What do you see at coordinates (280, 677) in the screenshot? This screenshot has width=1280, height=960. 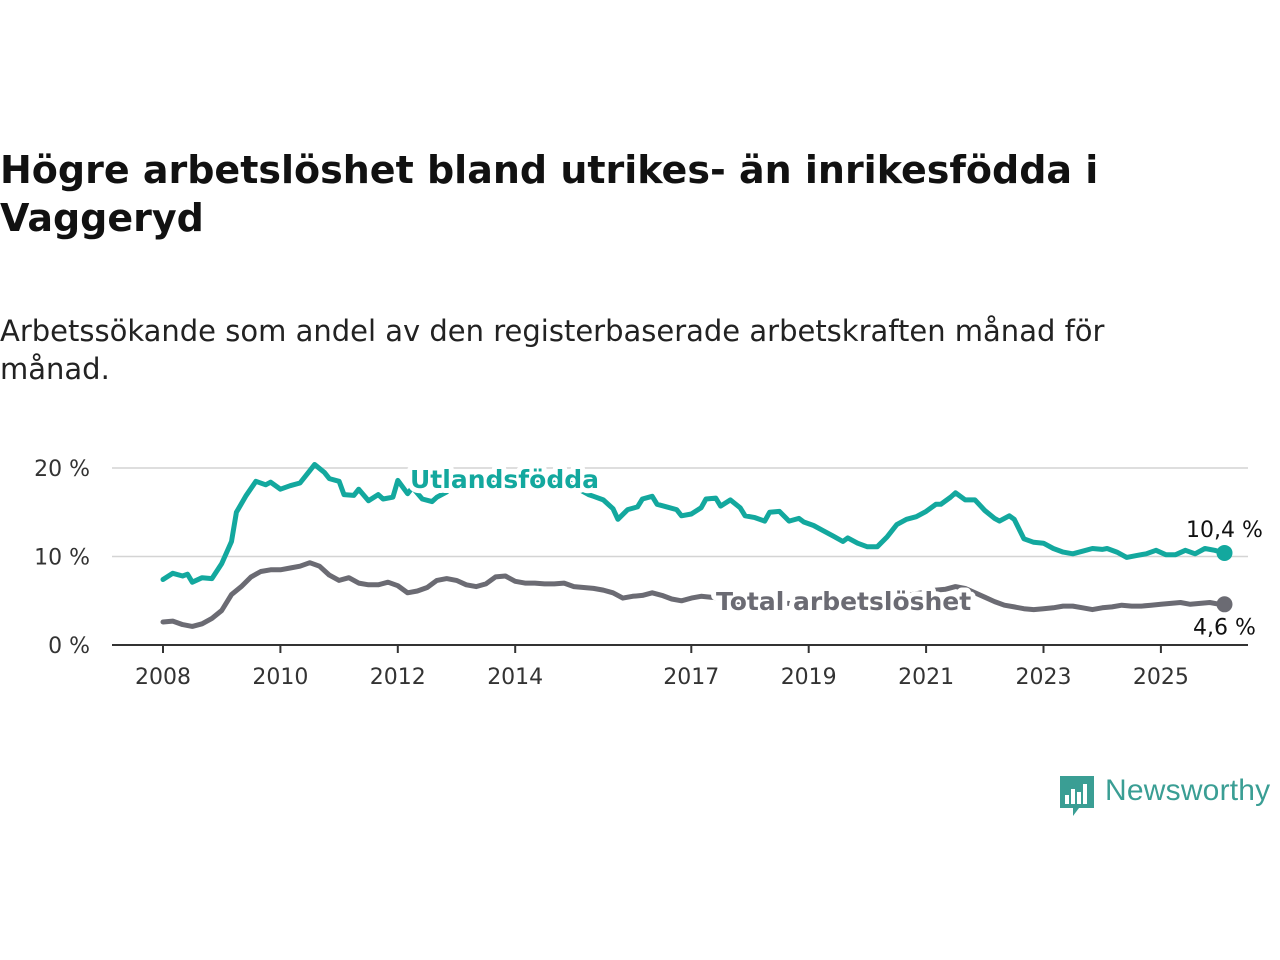 I see `x-tick-label: 2010` at bounding box center [280, 677].